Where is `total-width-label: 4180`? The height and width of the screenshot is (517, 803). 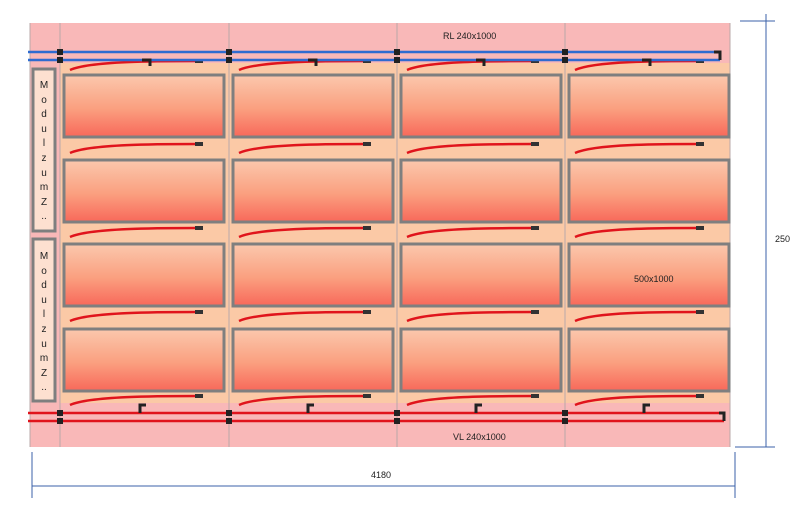
total-width-label: 4180 is located at coordinates (381, 475).